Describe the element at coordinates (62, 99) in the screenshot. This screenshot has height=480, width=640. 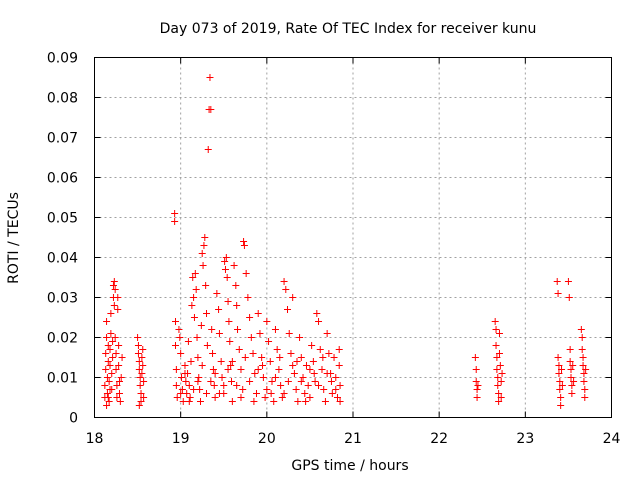
I see `y-tick-label: 0.08` at that location.